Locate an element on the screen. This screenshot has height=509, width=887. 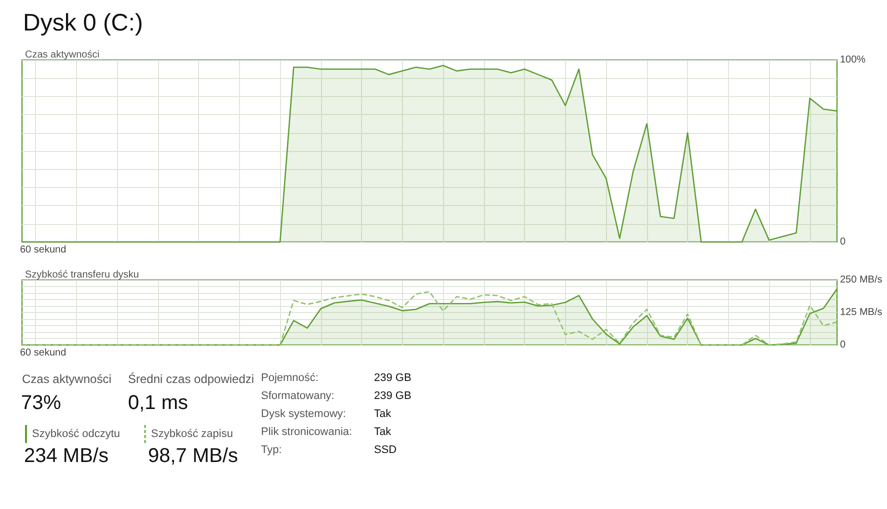
text: 234 MB/s is located at coordinates (66, 456).